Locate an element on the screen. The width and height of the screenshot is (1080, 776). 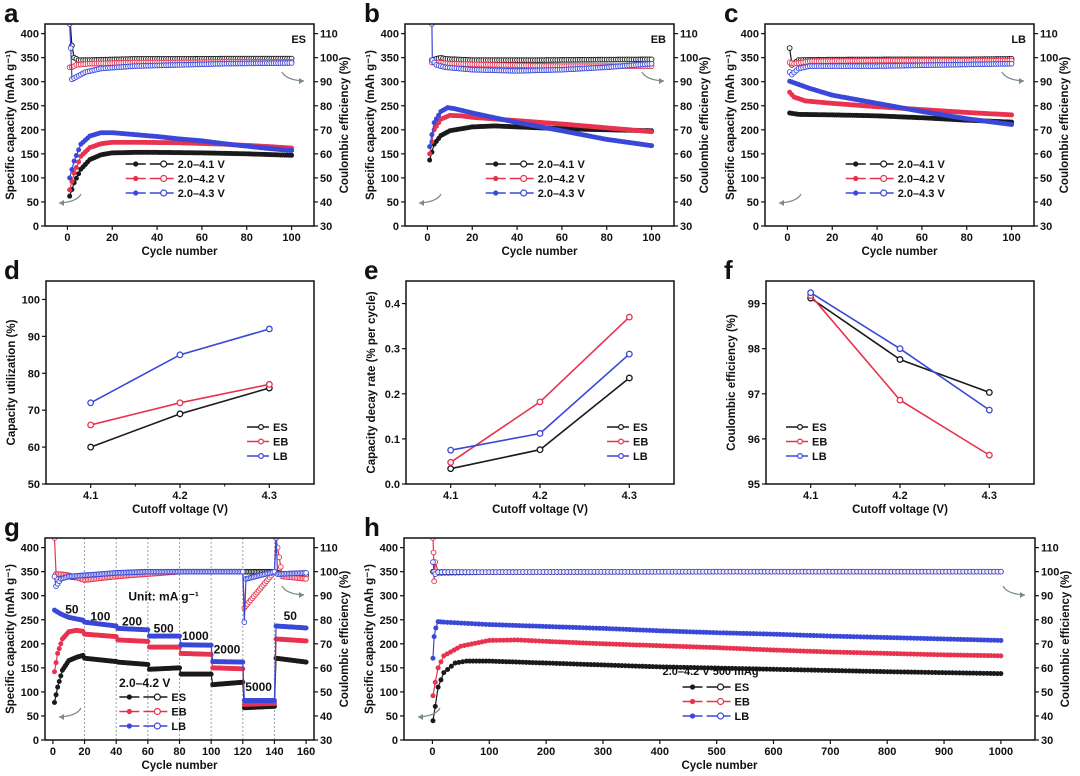
ce-line-2-0-4-1-v is located at coordinates (180, 42).